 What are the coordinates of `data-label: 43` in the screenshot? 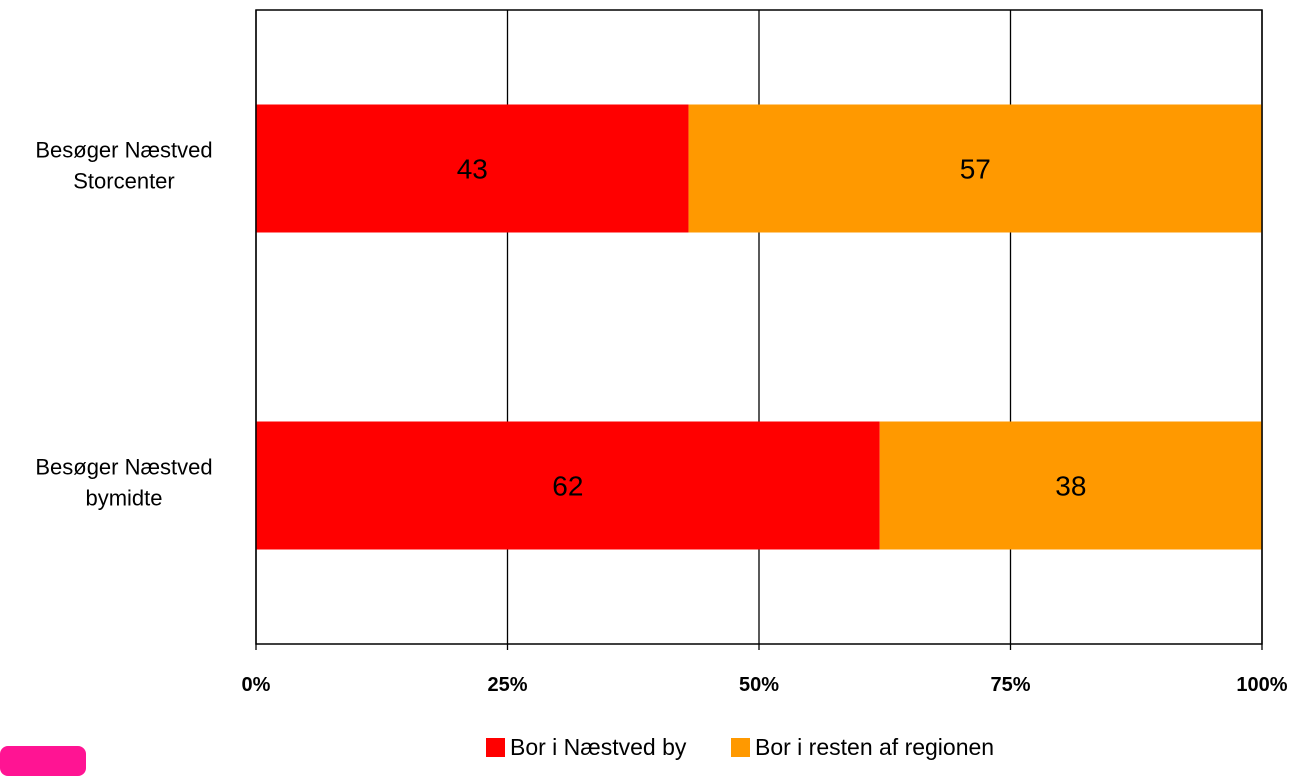 It's located at (472, 169).